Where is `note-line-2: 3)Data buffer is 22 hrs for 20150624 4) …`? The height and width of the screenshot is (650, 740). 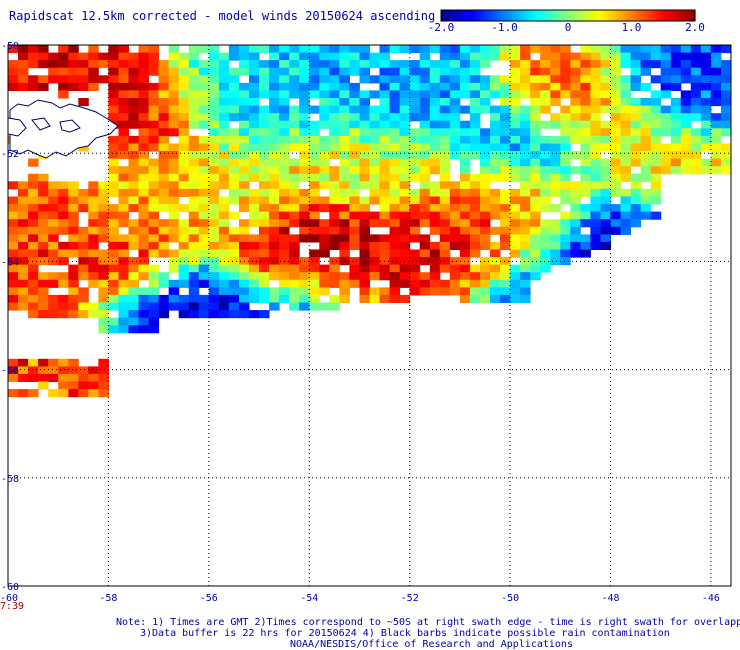
note-line-2: 3)Data buffer is 22 hrs for 20150624 4) … is located at coordinates (405, 633).